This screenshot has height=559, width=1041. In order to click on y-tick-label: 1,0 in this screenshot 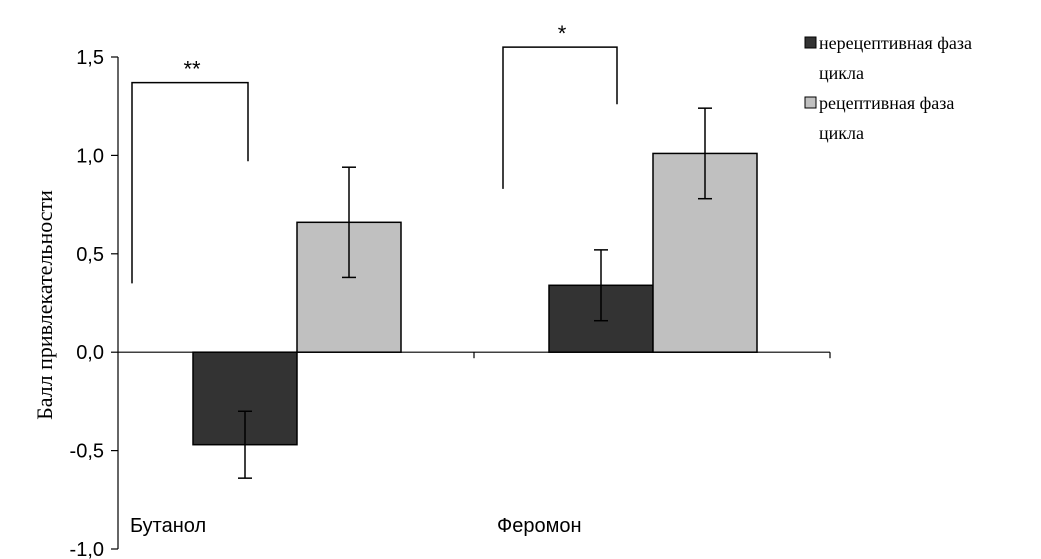, I will do `click(90, 156)`.